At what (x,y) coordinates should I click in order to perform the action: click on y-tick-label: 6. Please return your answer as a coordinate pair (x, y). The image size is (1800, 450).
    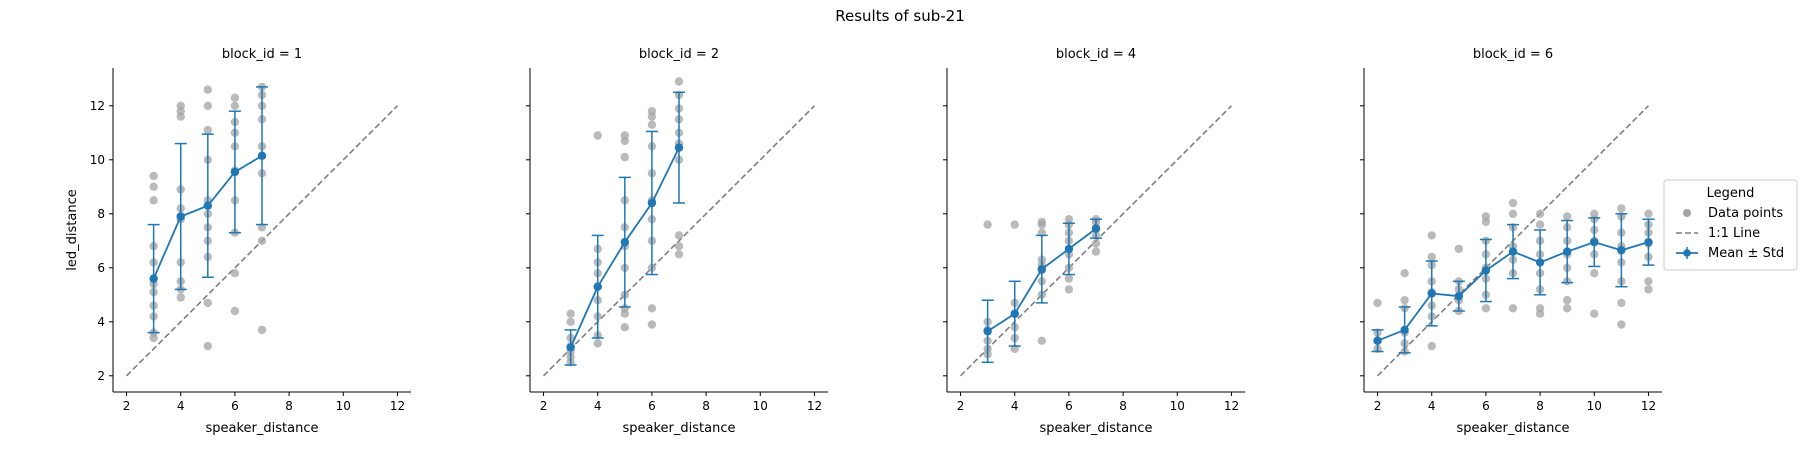
    Looking at the image, I should click on (101, 268).